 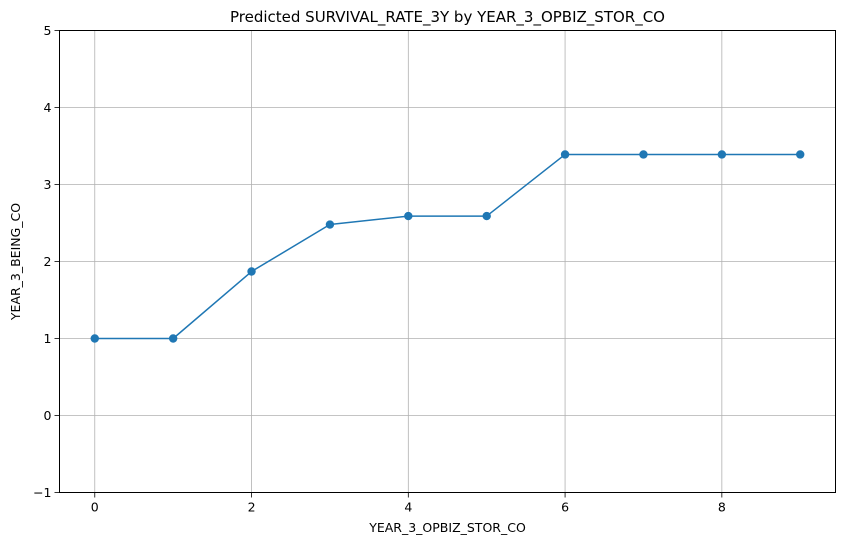 I want to click on y-tick-label: −1, so click(x=42, y=492).